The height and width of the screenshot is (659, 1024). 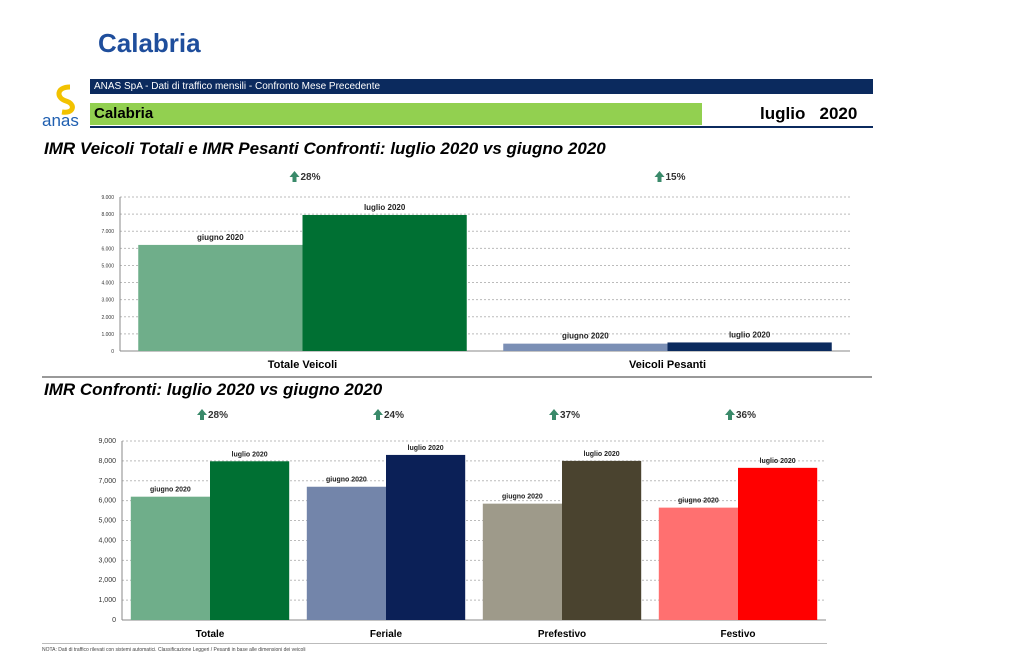 What do you see at coordinates (149, 43) in the screenshot?
I see `page-title: Calabria` at bounding box center [149, 43].